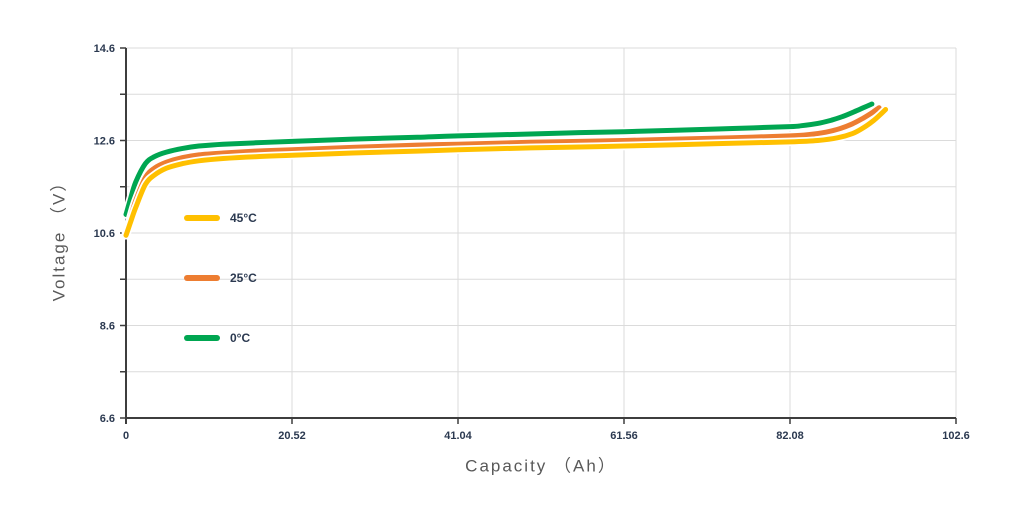 The image size is (1024, 505). I want to click on legend-label: 25°C, so click(243, 278).